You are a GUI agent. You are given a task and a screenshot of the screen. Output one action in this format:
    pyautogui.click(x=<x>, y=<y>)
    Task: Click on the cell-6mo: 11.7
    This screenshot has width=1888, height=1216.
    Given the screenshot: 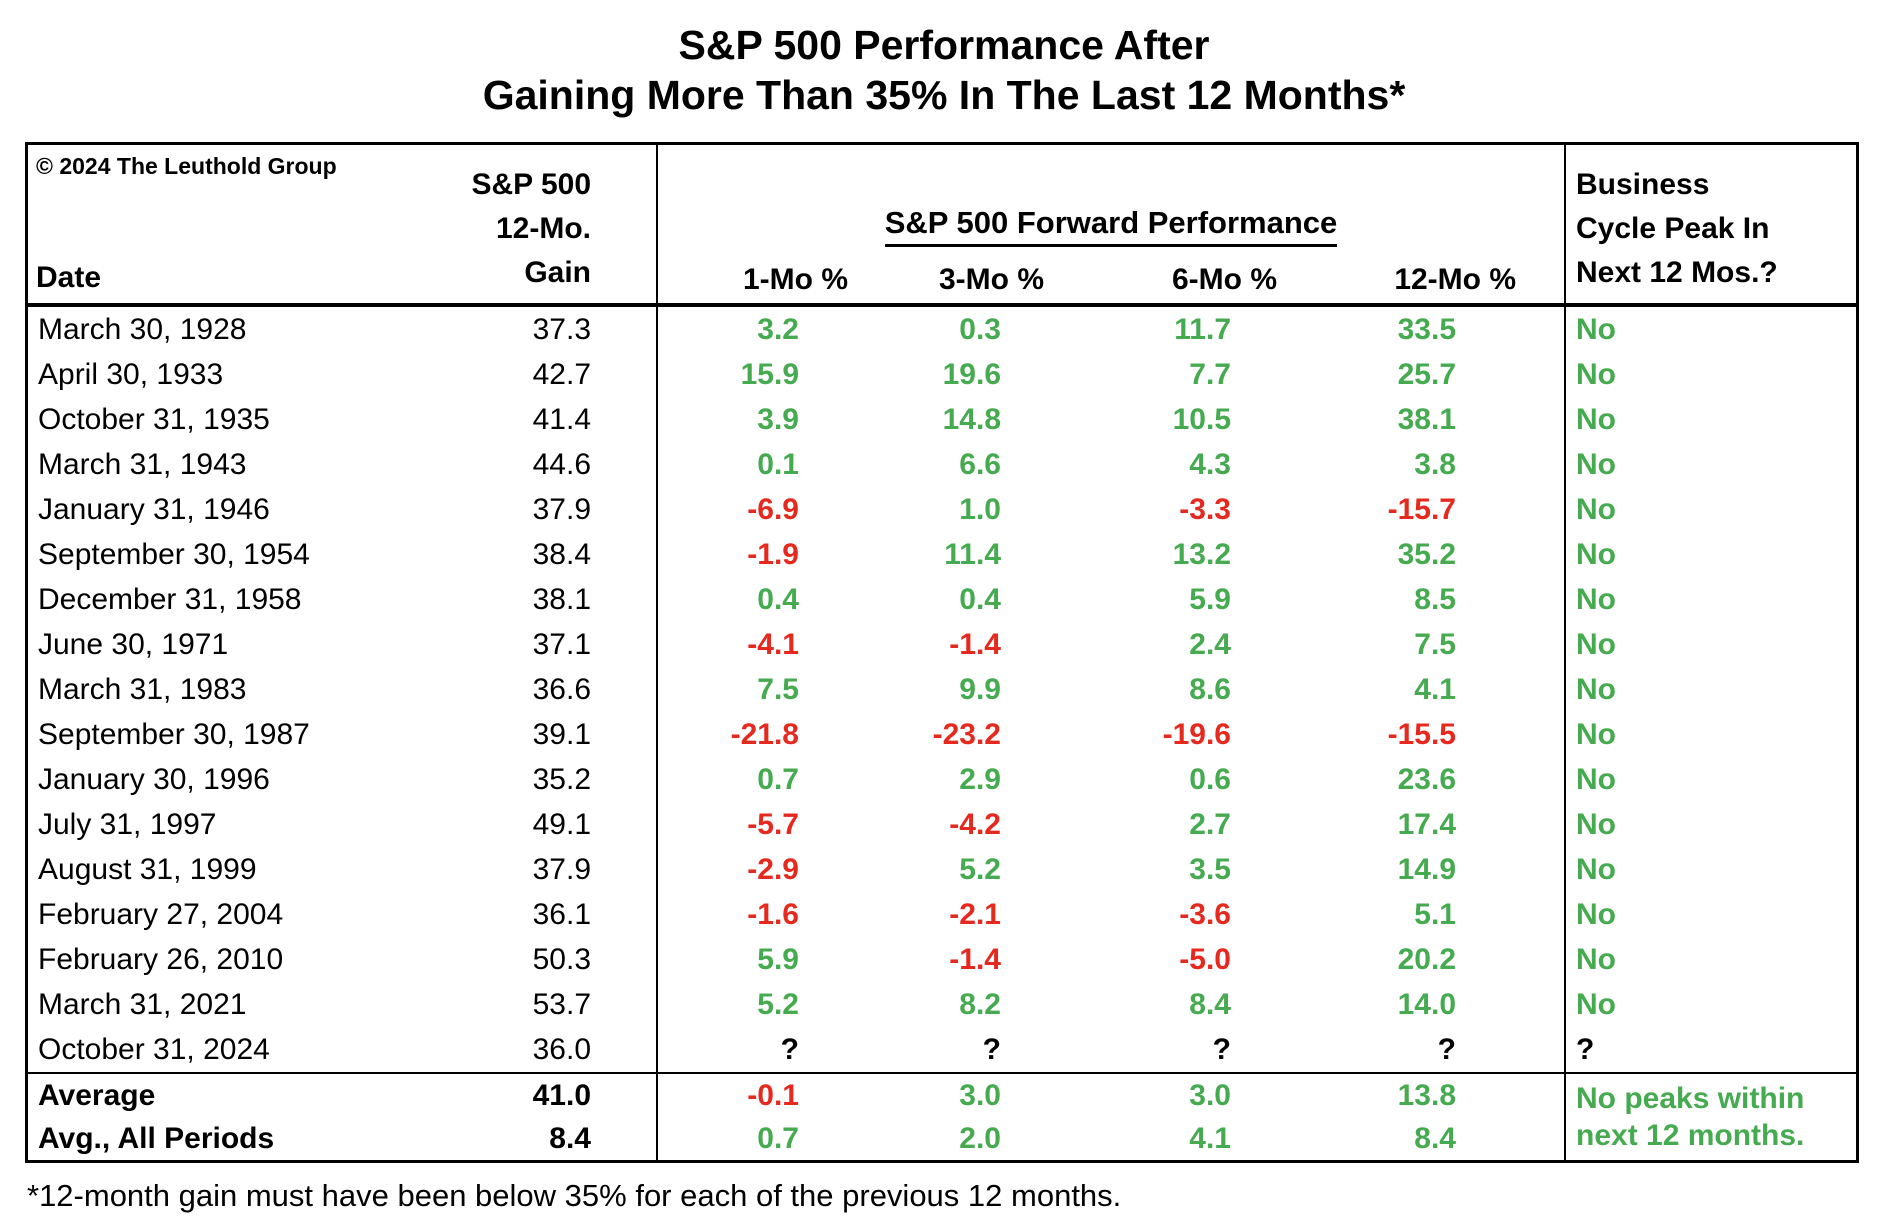 What is the action you would take?
    pyautogui.click(x=1202, y=329)
    